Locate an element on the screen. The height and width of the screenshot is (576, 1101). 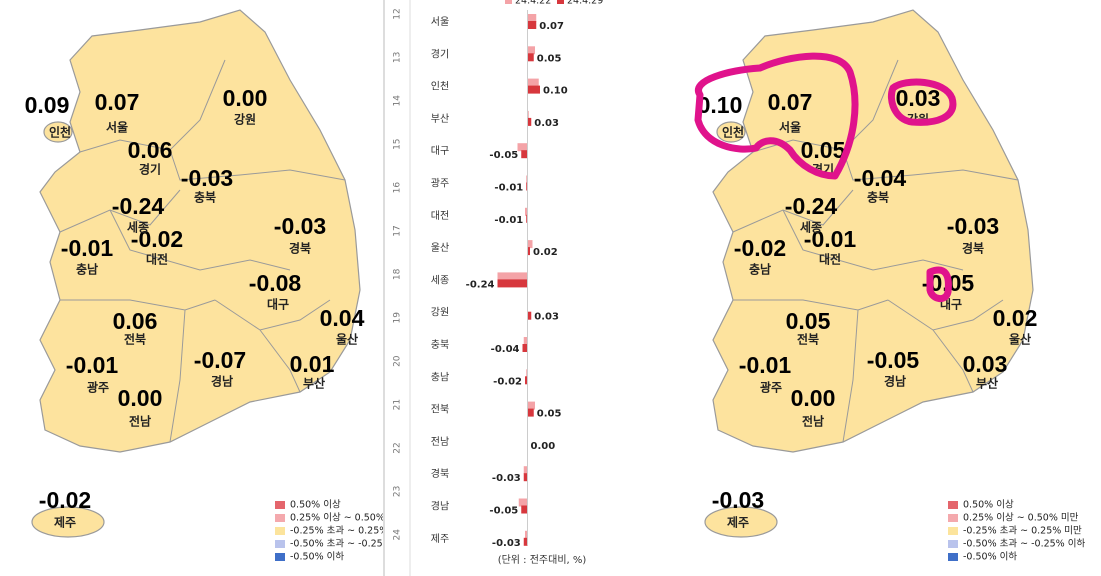
ruler-label: 18 is located at coordinates (398, 274).